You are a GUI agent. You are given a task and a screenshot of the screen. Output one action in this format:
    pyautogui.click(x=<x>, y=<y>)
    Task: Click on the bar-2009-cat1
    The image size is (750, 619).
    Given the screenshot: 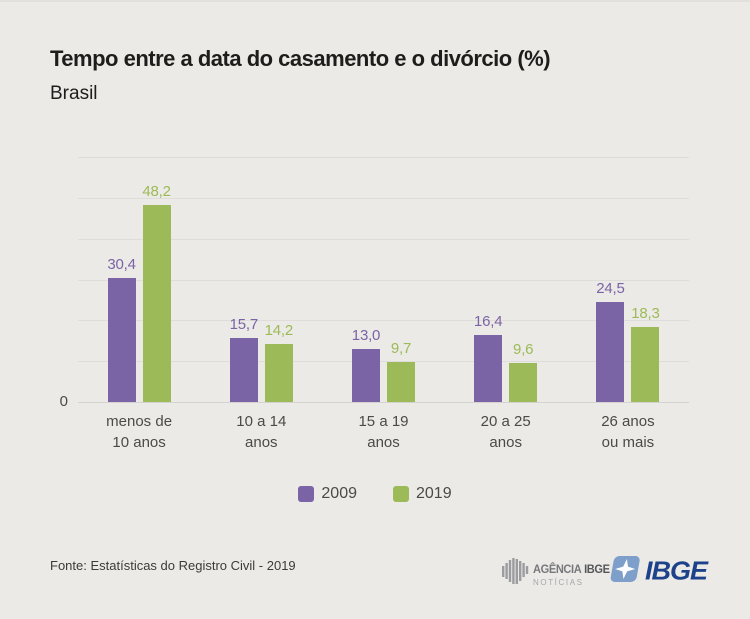 What is the action you would take?
    pyautogui.click(x=243, y=369)
    